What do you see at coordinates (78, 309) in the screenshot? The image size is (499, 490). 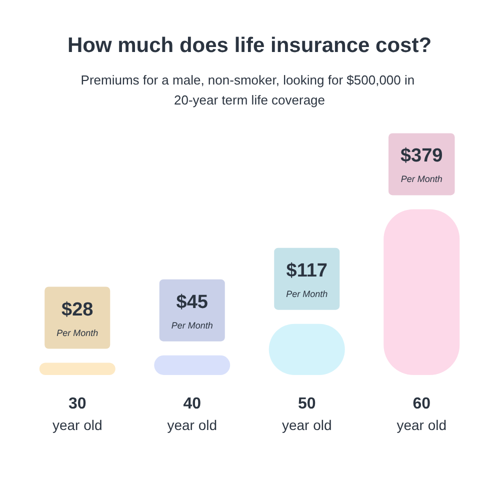 I see `data-label: $28` at bounding box center [78, 309].